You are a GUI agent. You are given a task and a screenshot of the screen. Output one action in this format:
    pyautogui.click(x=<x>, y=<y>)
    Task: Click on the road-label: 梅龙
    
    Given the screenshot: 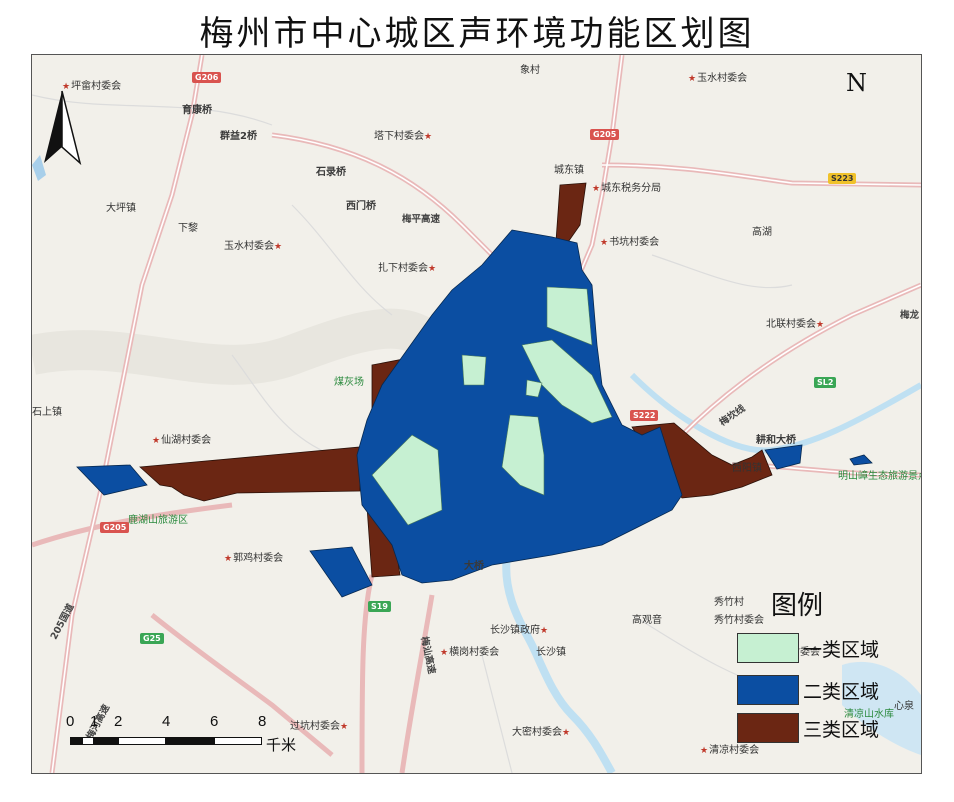 What is the action you would take?
    pyautogui.click(x=910, y=315)
    